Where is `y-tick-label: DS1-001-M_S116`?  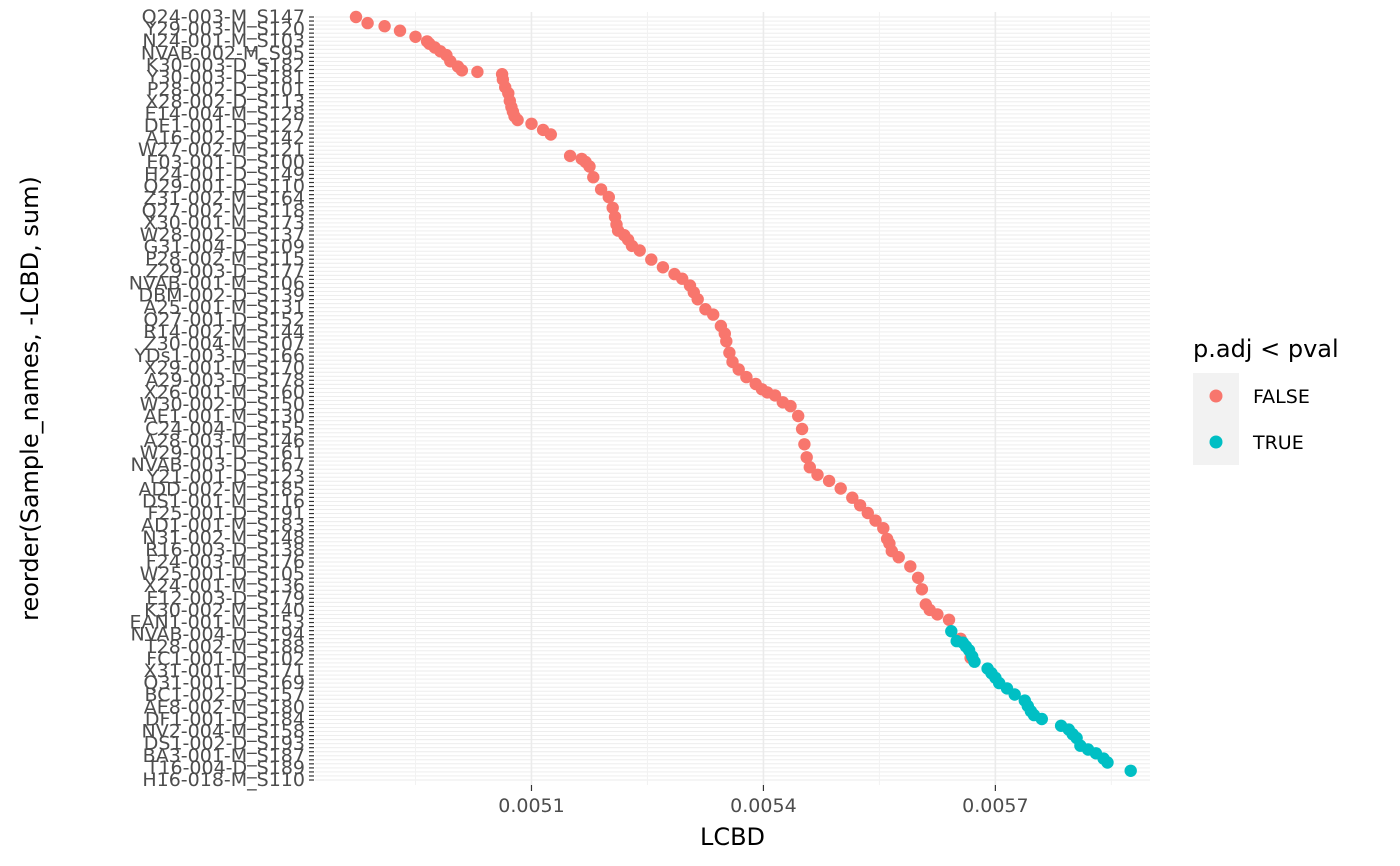 y-tick-label: DS1-001-M_S116 is located at coordinates (223, 501).